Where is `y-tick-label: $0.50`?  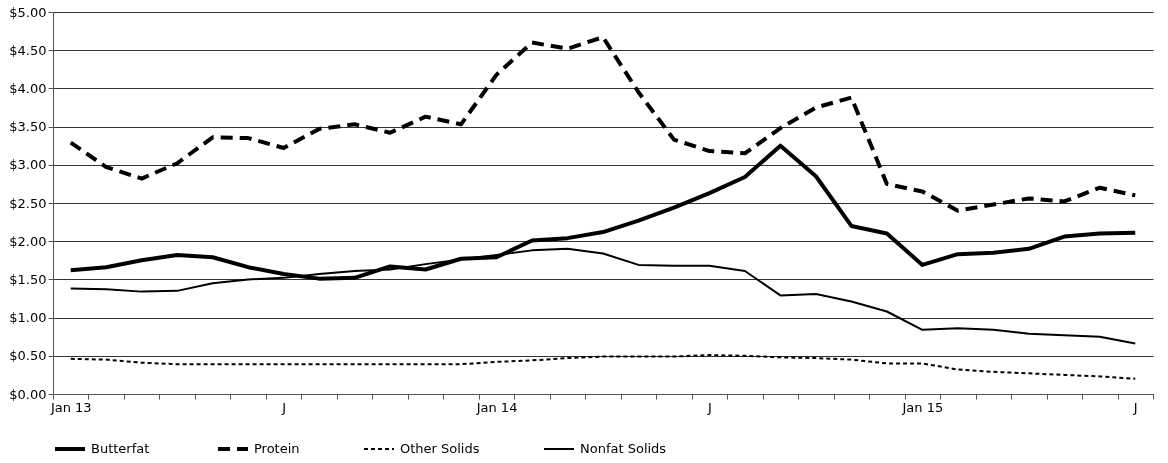 y-tick-label: $0.50 is located at coordinates (28, 356).